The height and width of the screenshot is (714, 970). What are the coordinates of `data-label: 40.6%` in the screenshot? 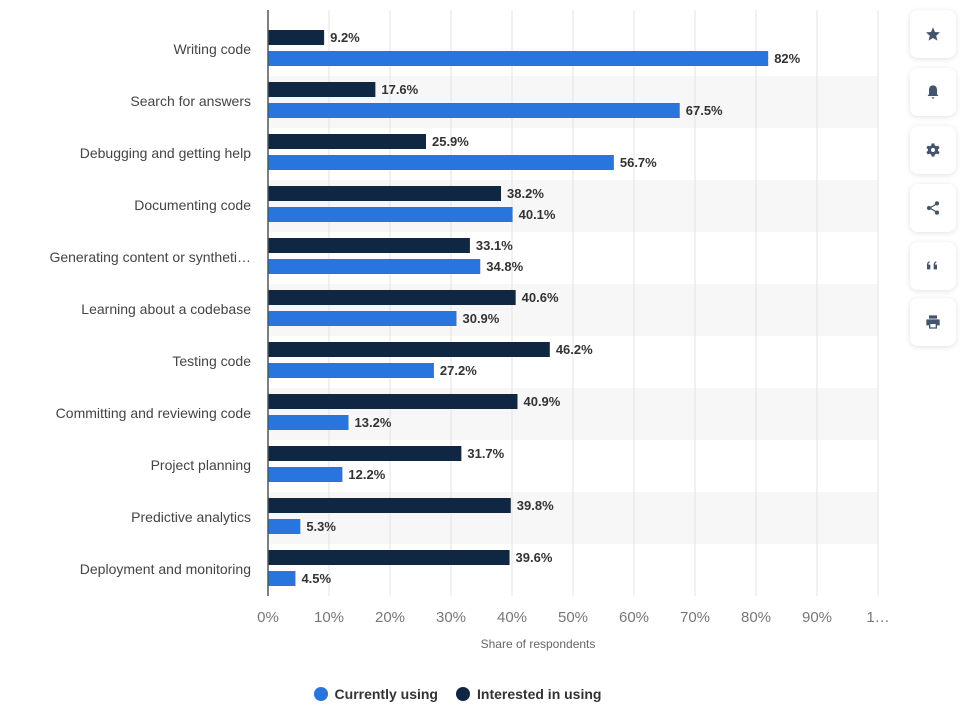 It's located at (540, 297).